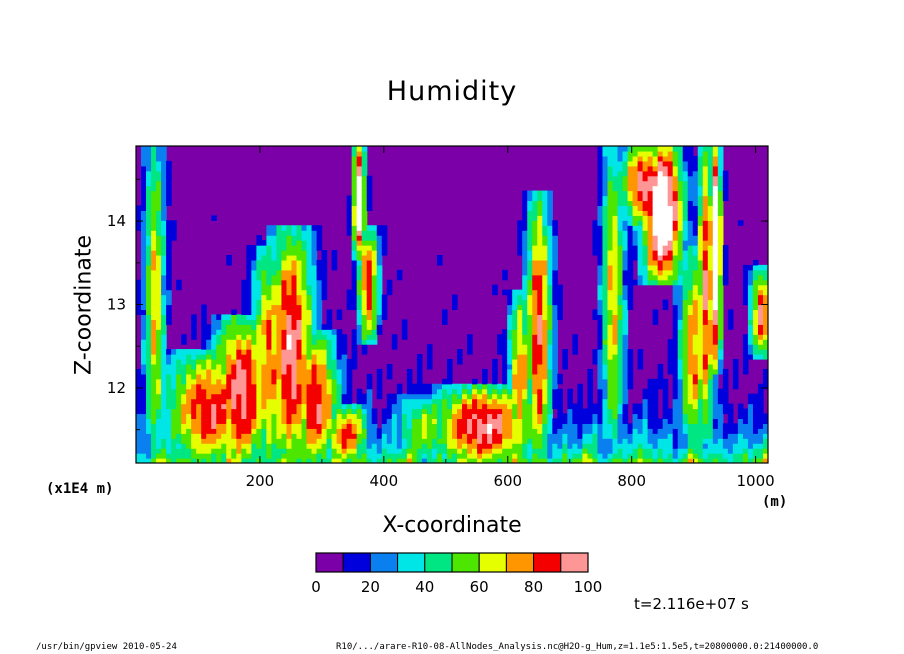 The height and width of the screenshot is (654, 904). I want to click on colorbar-label: 20, so click(370, 587).